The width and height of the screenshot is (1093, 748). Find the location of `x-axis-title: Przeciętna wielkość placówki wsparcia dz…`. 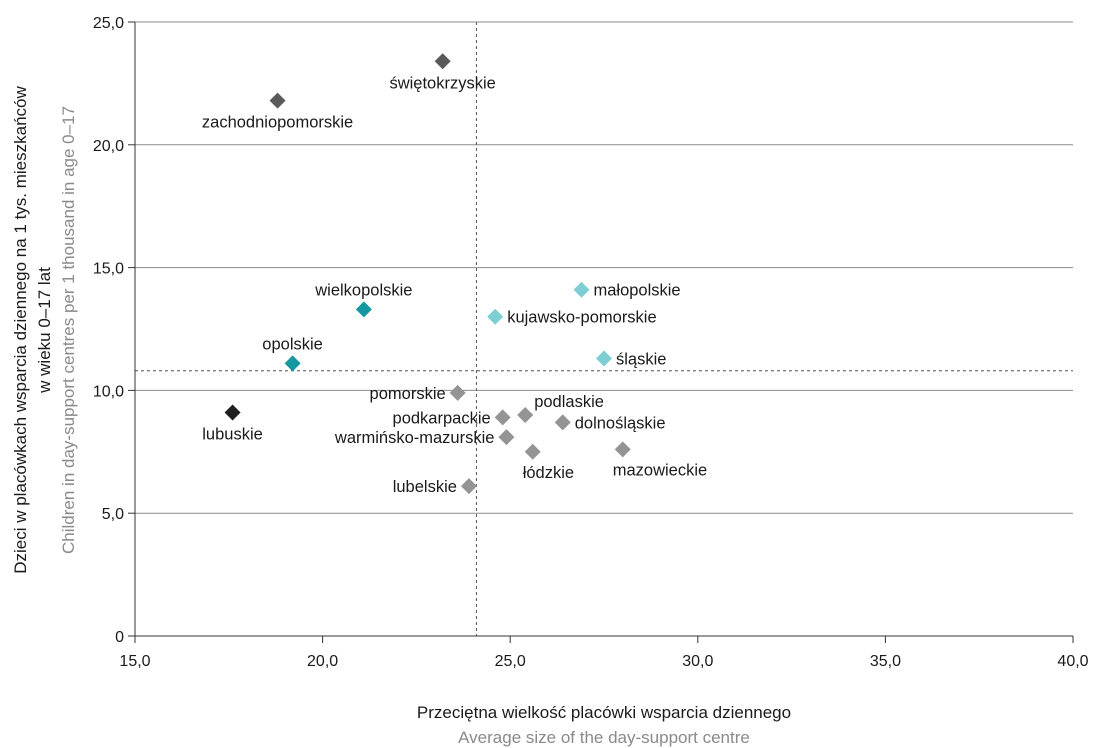

x-axis-title: Przeciętna wielkość placówki wsparcia dz… is located at coordinates (604, 712).